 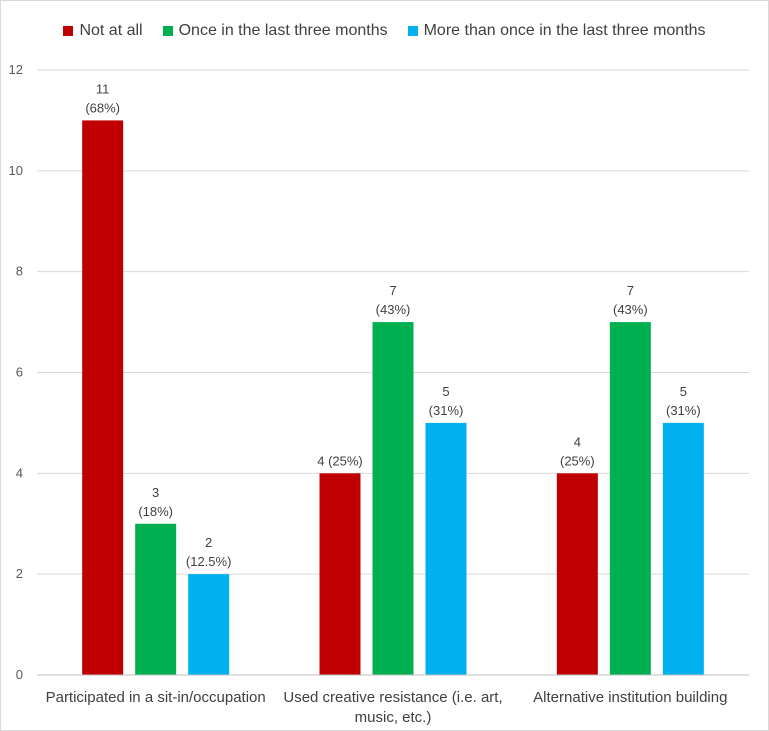 What do you see at coordinates (102, 107) in the screenshot?
I see `data-label-0-0-1: (68%)` at bounding box center [102, 107].